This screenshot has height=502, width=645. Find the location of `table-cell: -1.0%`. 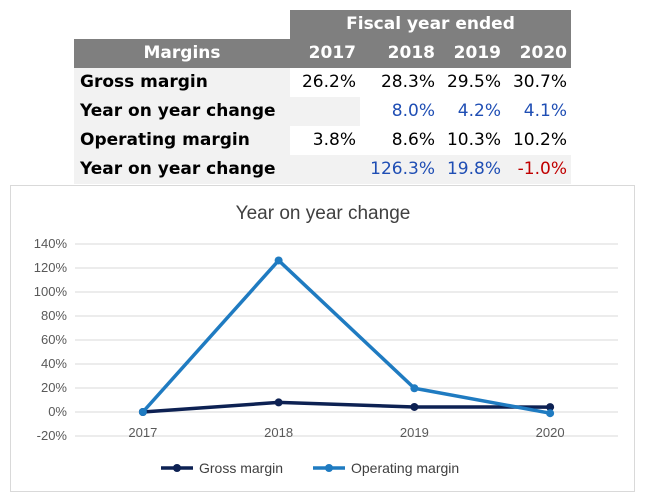

table-cell: -1.0% is located at coordinates (538, 169).